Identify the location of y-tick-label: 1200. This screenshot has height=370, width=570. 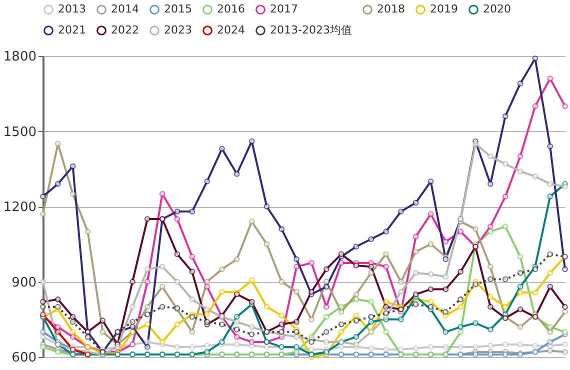
(19, 207).